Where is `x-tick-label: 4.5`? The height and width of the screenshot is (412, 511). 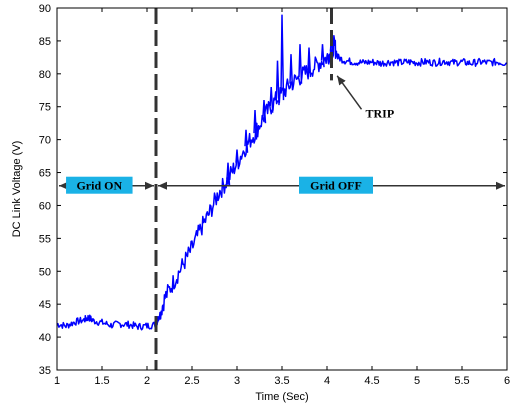
x-tick-label: 4.5 is located at coordinates (371, 381).